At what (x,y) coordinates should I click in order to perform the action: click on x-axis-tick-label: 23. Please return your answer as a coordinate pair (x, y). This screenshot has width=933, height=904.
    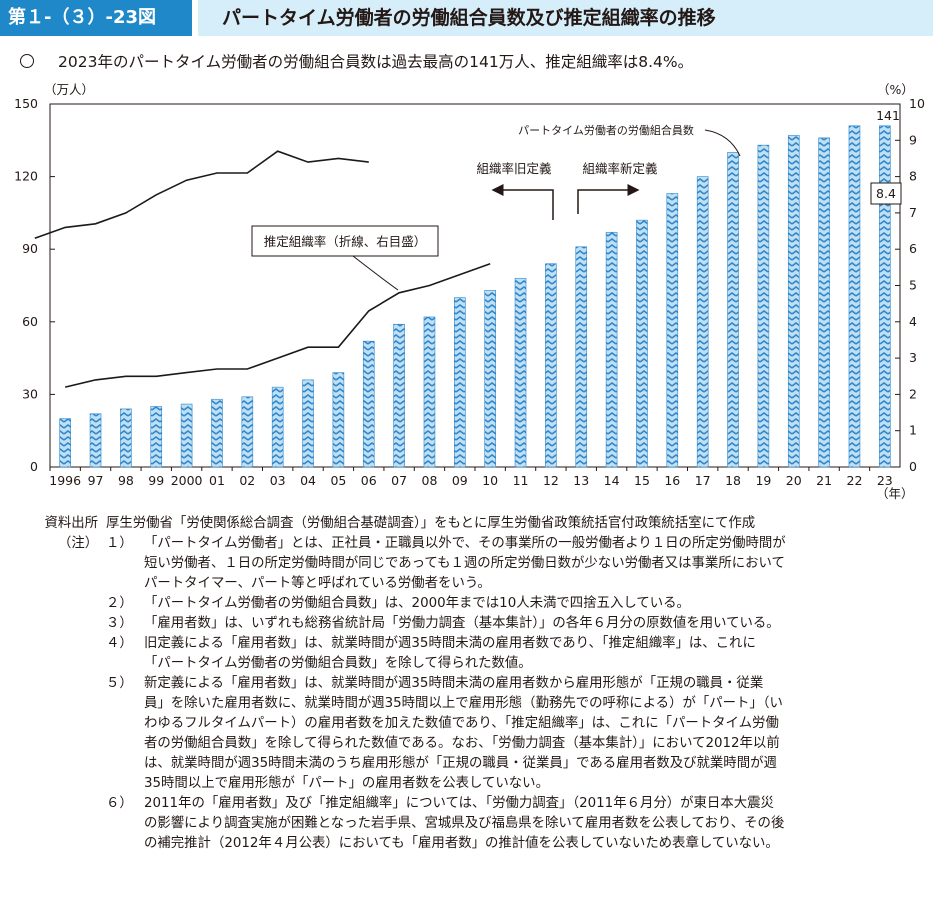
    Looking at the image, I should click on (885, 480).